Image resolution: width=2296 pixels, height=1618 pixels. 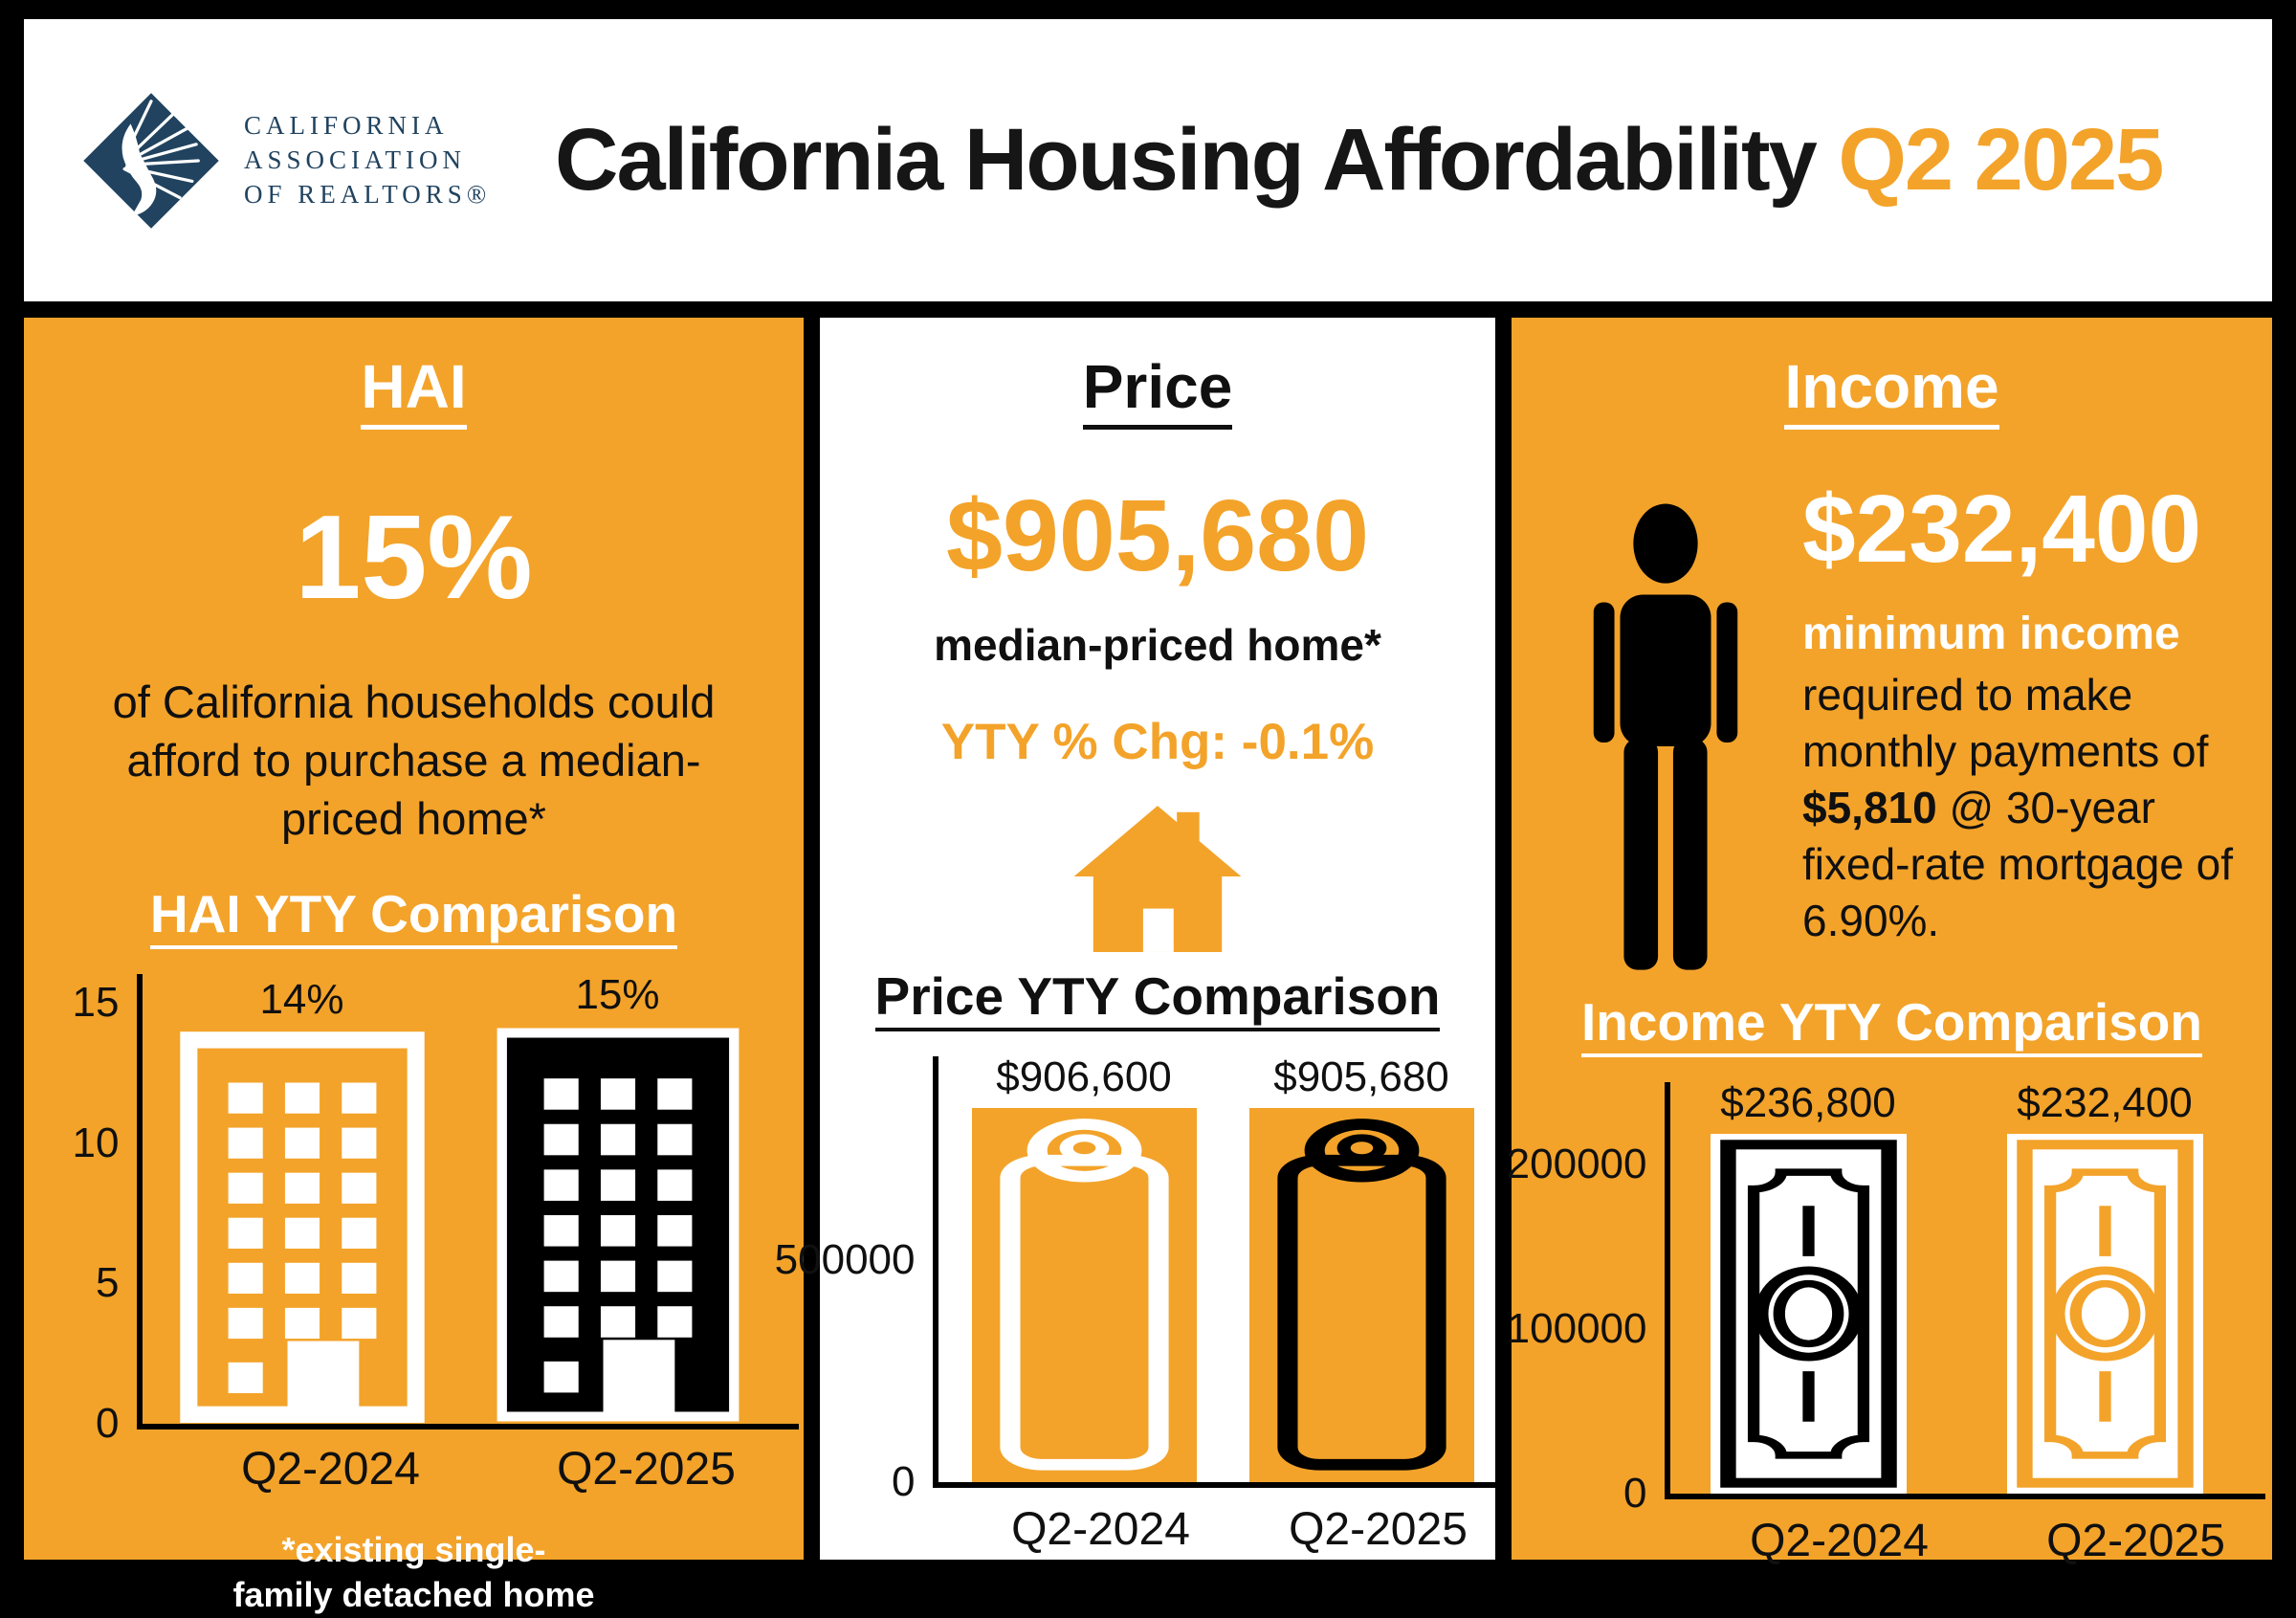 What do you see at coordinates (1158, 742) in the screenshot?
I see `price-yty-change: YTY % Chg: -0.1%` at bounding box center [1158, 742].